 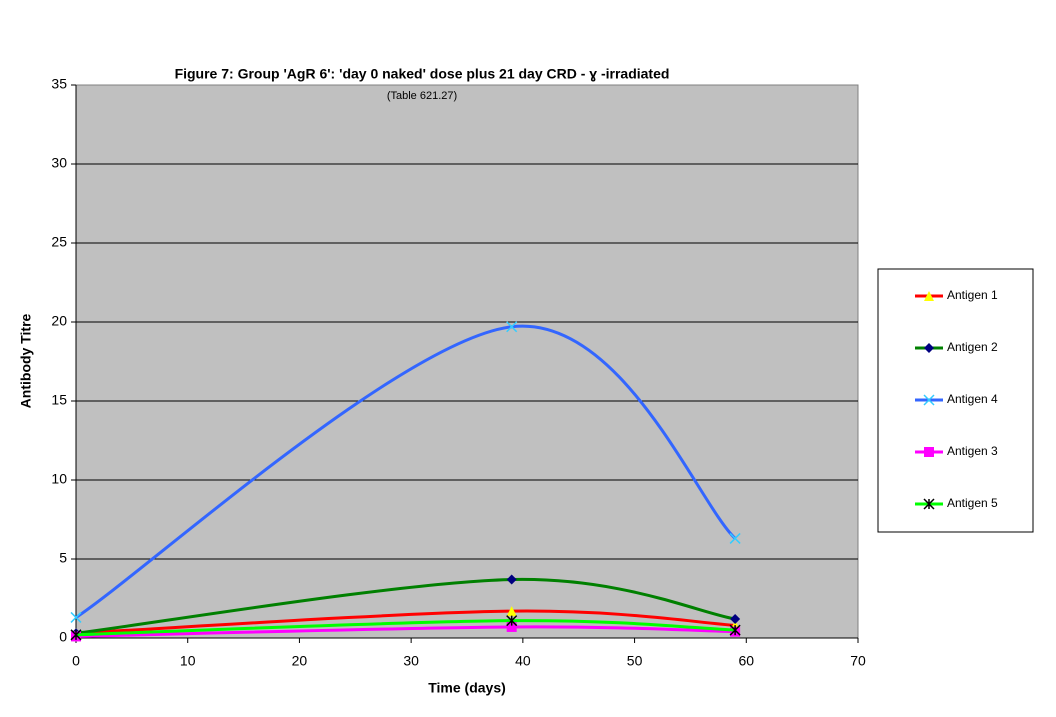 What do you see at coordinates (188, 661) in the screenshot?
I see `x-tick-label: 10` at bounding box center [188, 661].